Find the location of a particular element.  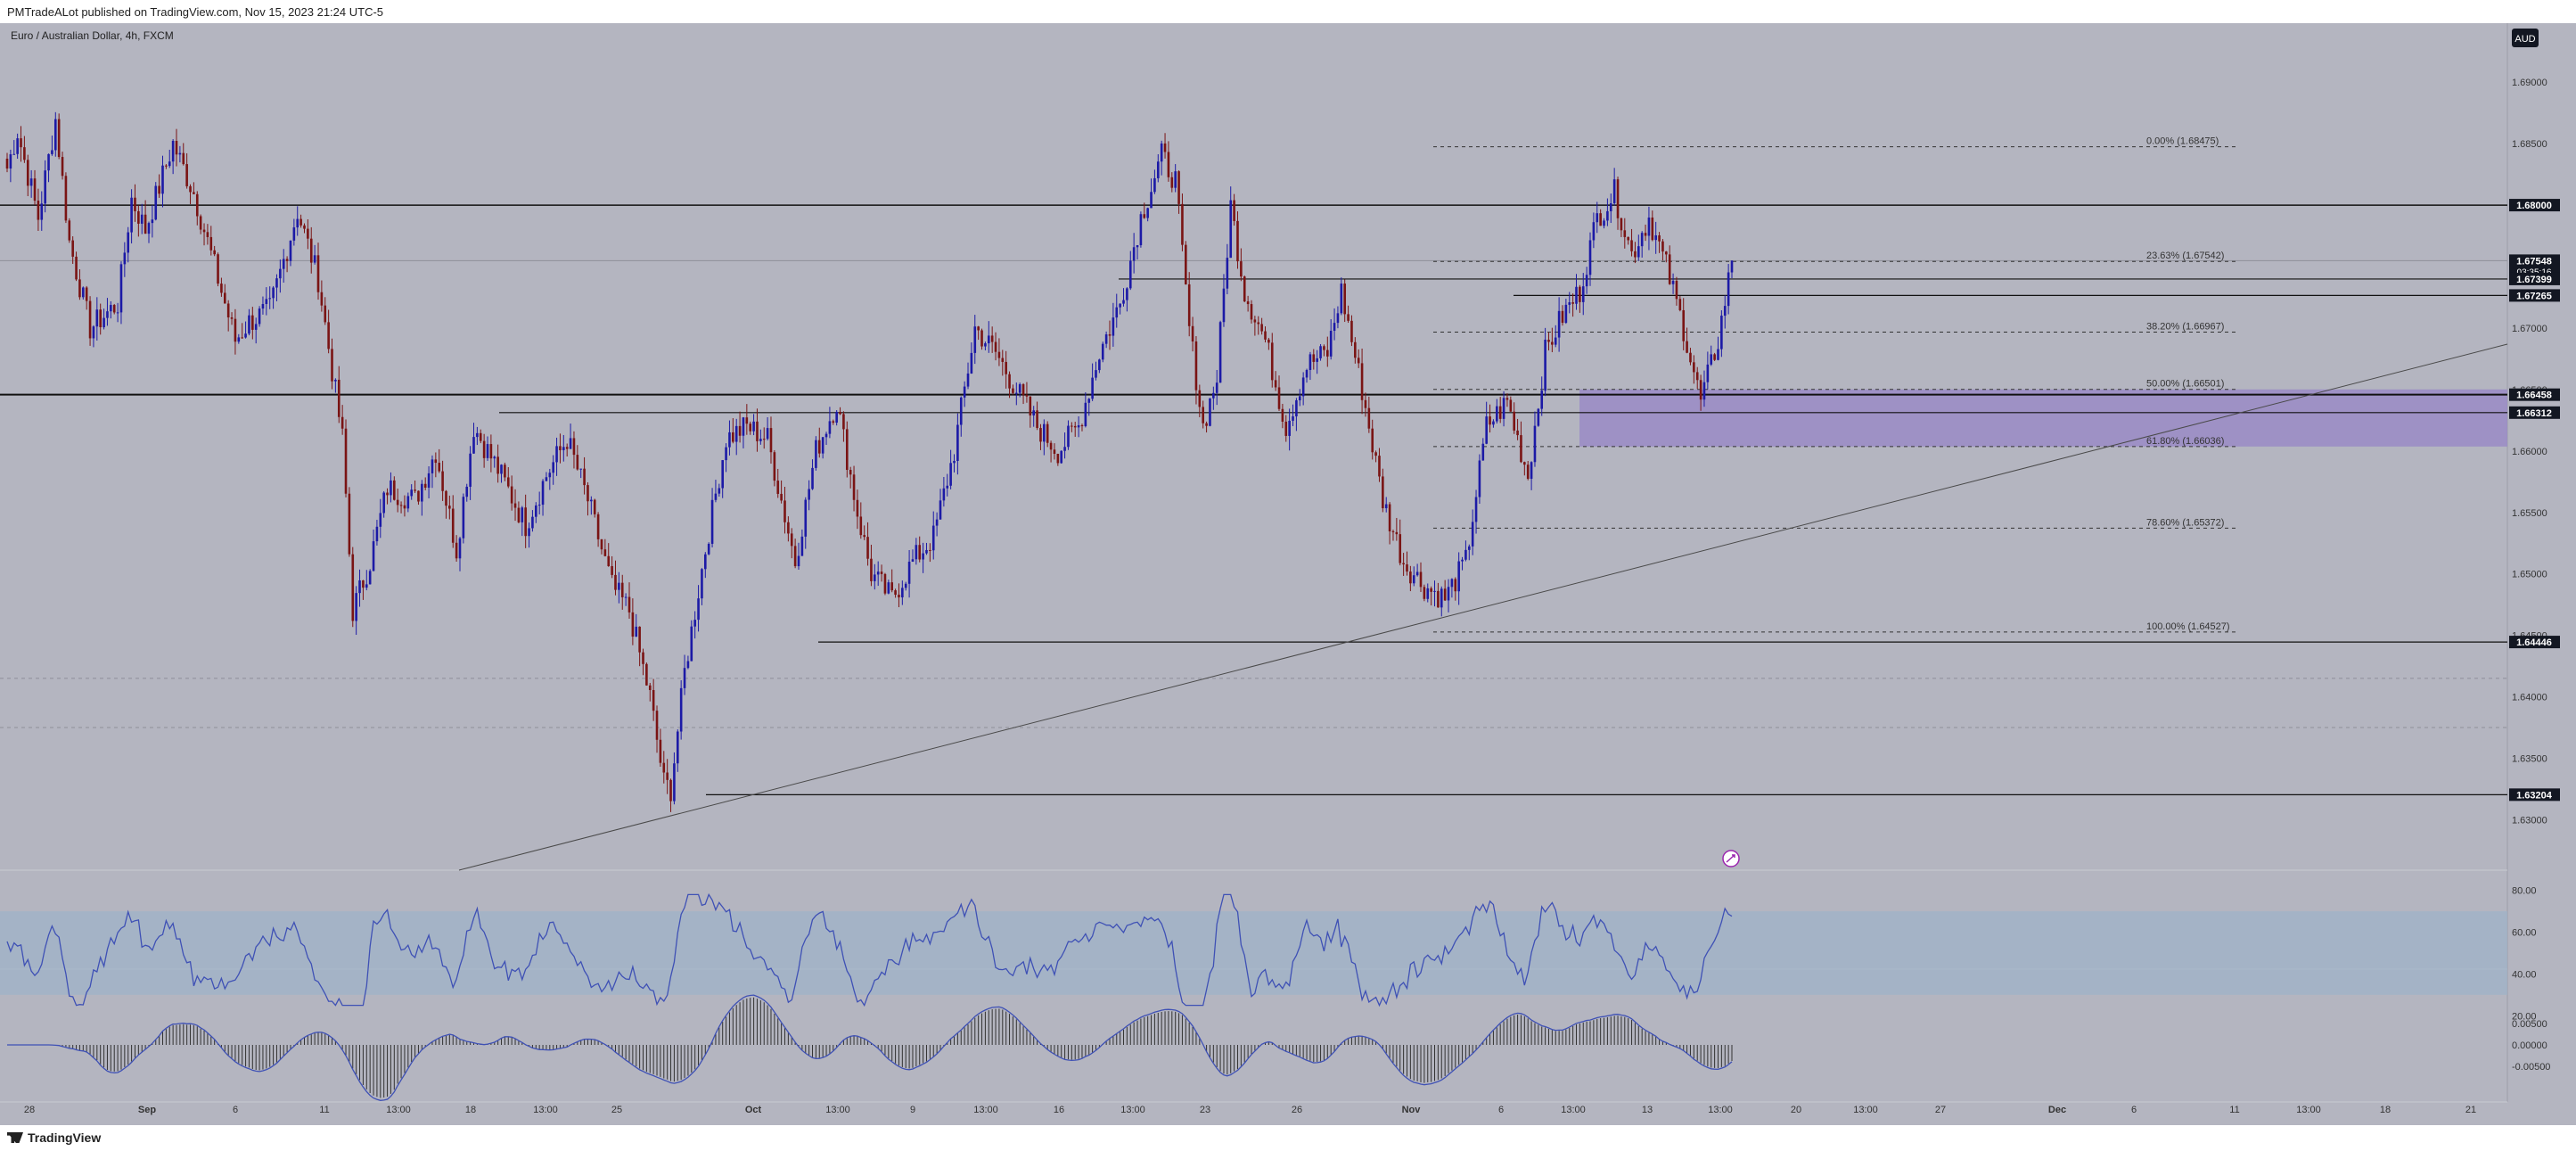

macd-tick-label: -0.00500 is located at coordinates (2531, 1067).